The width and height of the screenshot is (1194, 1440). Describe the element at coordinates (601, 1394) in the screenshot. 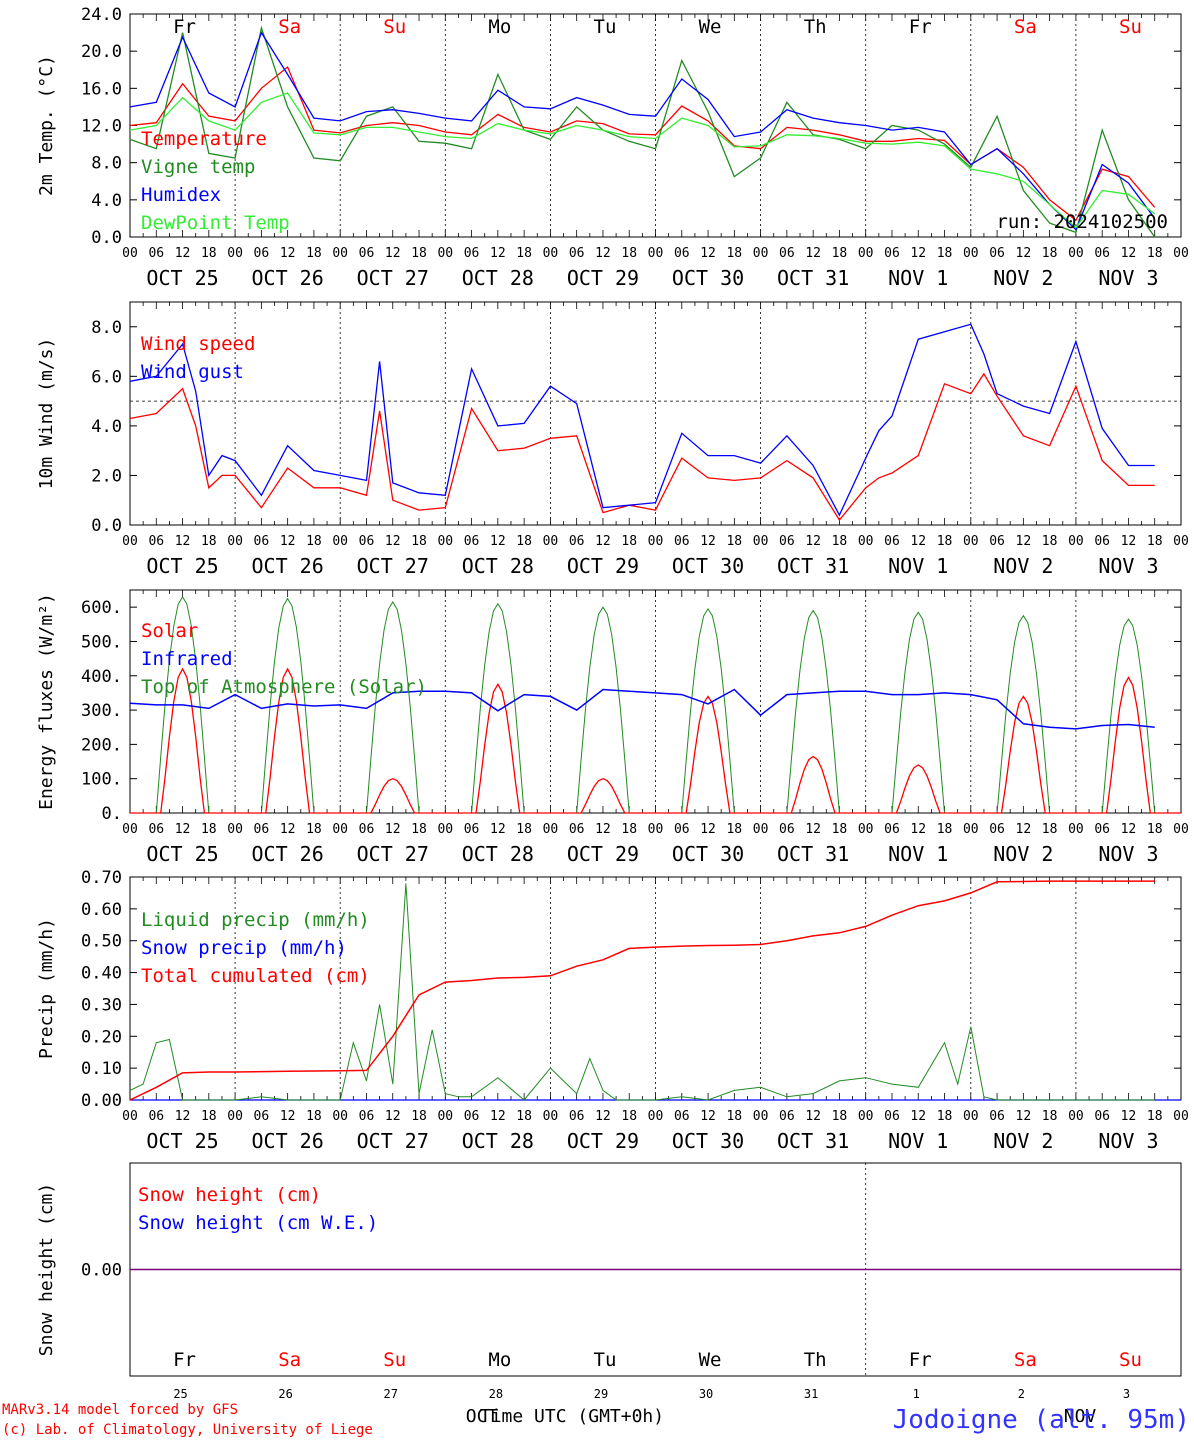

I see `day-number-label: 29` at that location.